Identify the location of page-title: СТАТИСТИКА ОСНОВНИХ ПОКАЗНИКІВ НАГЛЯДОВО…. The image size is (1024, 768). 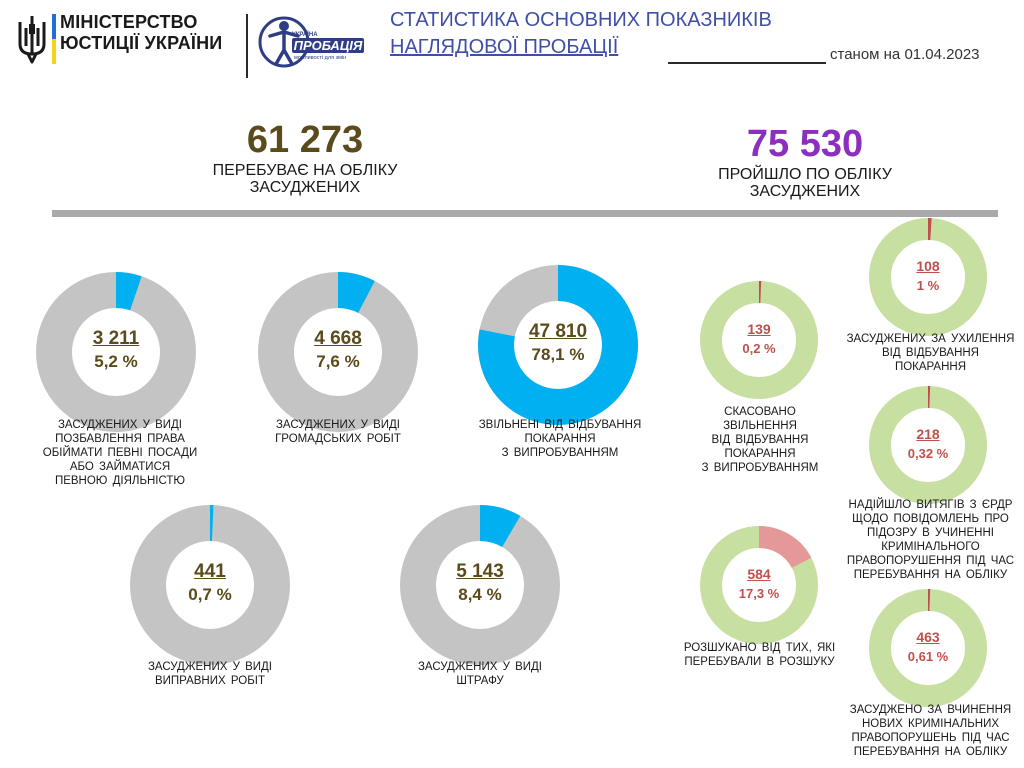
(650, 34).